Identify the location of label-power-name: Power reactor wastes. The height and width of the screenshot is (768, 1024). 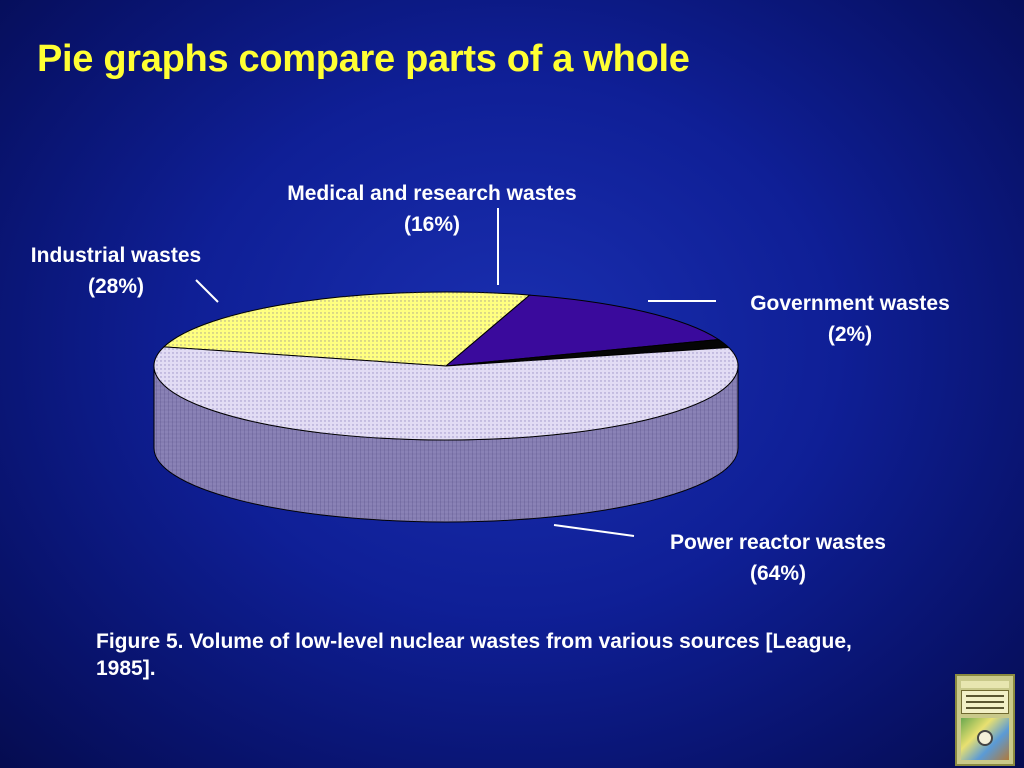
(778, 542).